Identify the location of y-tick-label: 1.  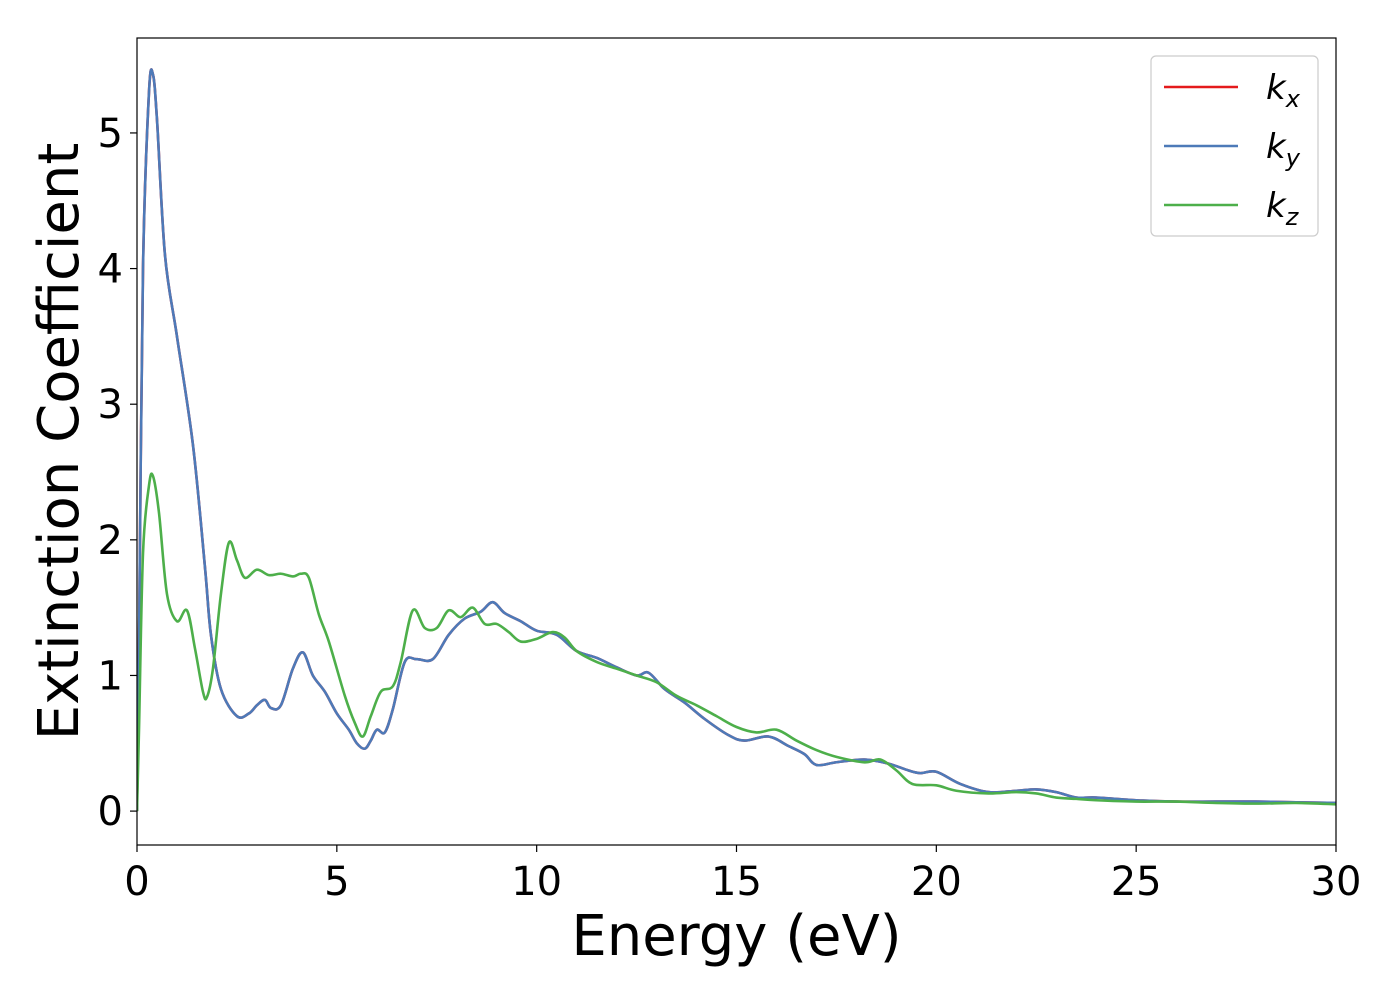
(110, 676).